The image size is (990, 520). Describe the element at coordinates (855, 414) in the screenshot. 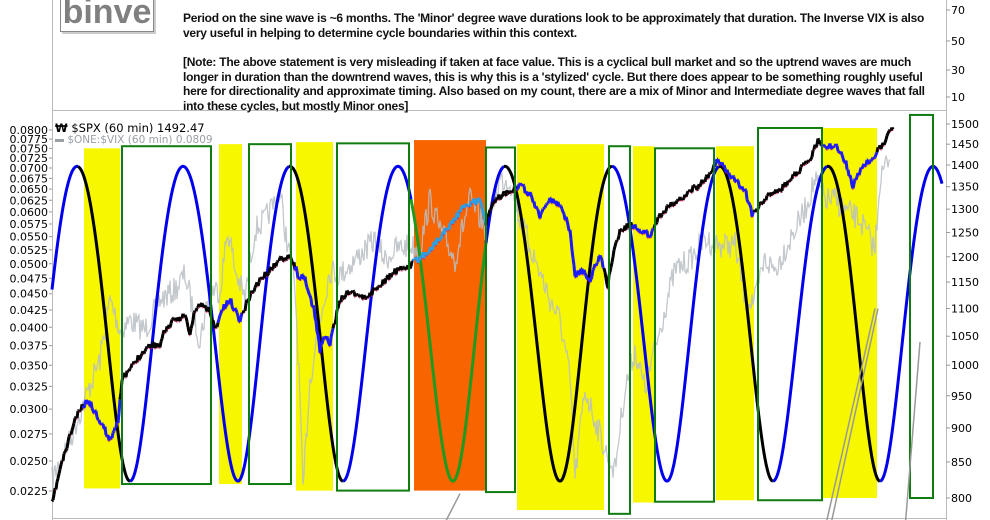

I see `trendline` at that location.